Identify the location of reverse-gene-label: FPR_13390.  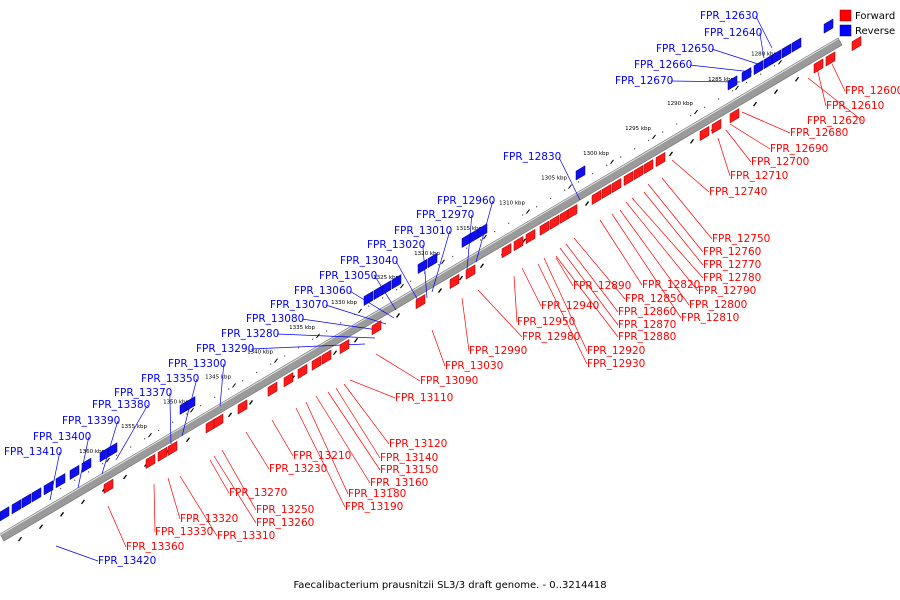
(91, 421).